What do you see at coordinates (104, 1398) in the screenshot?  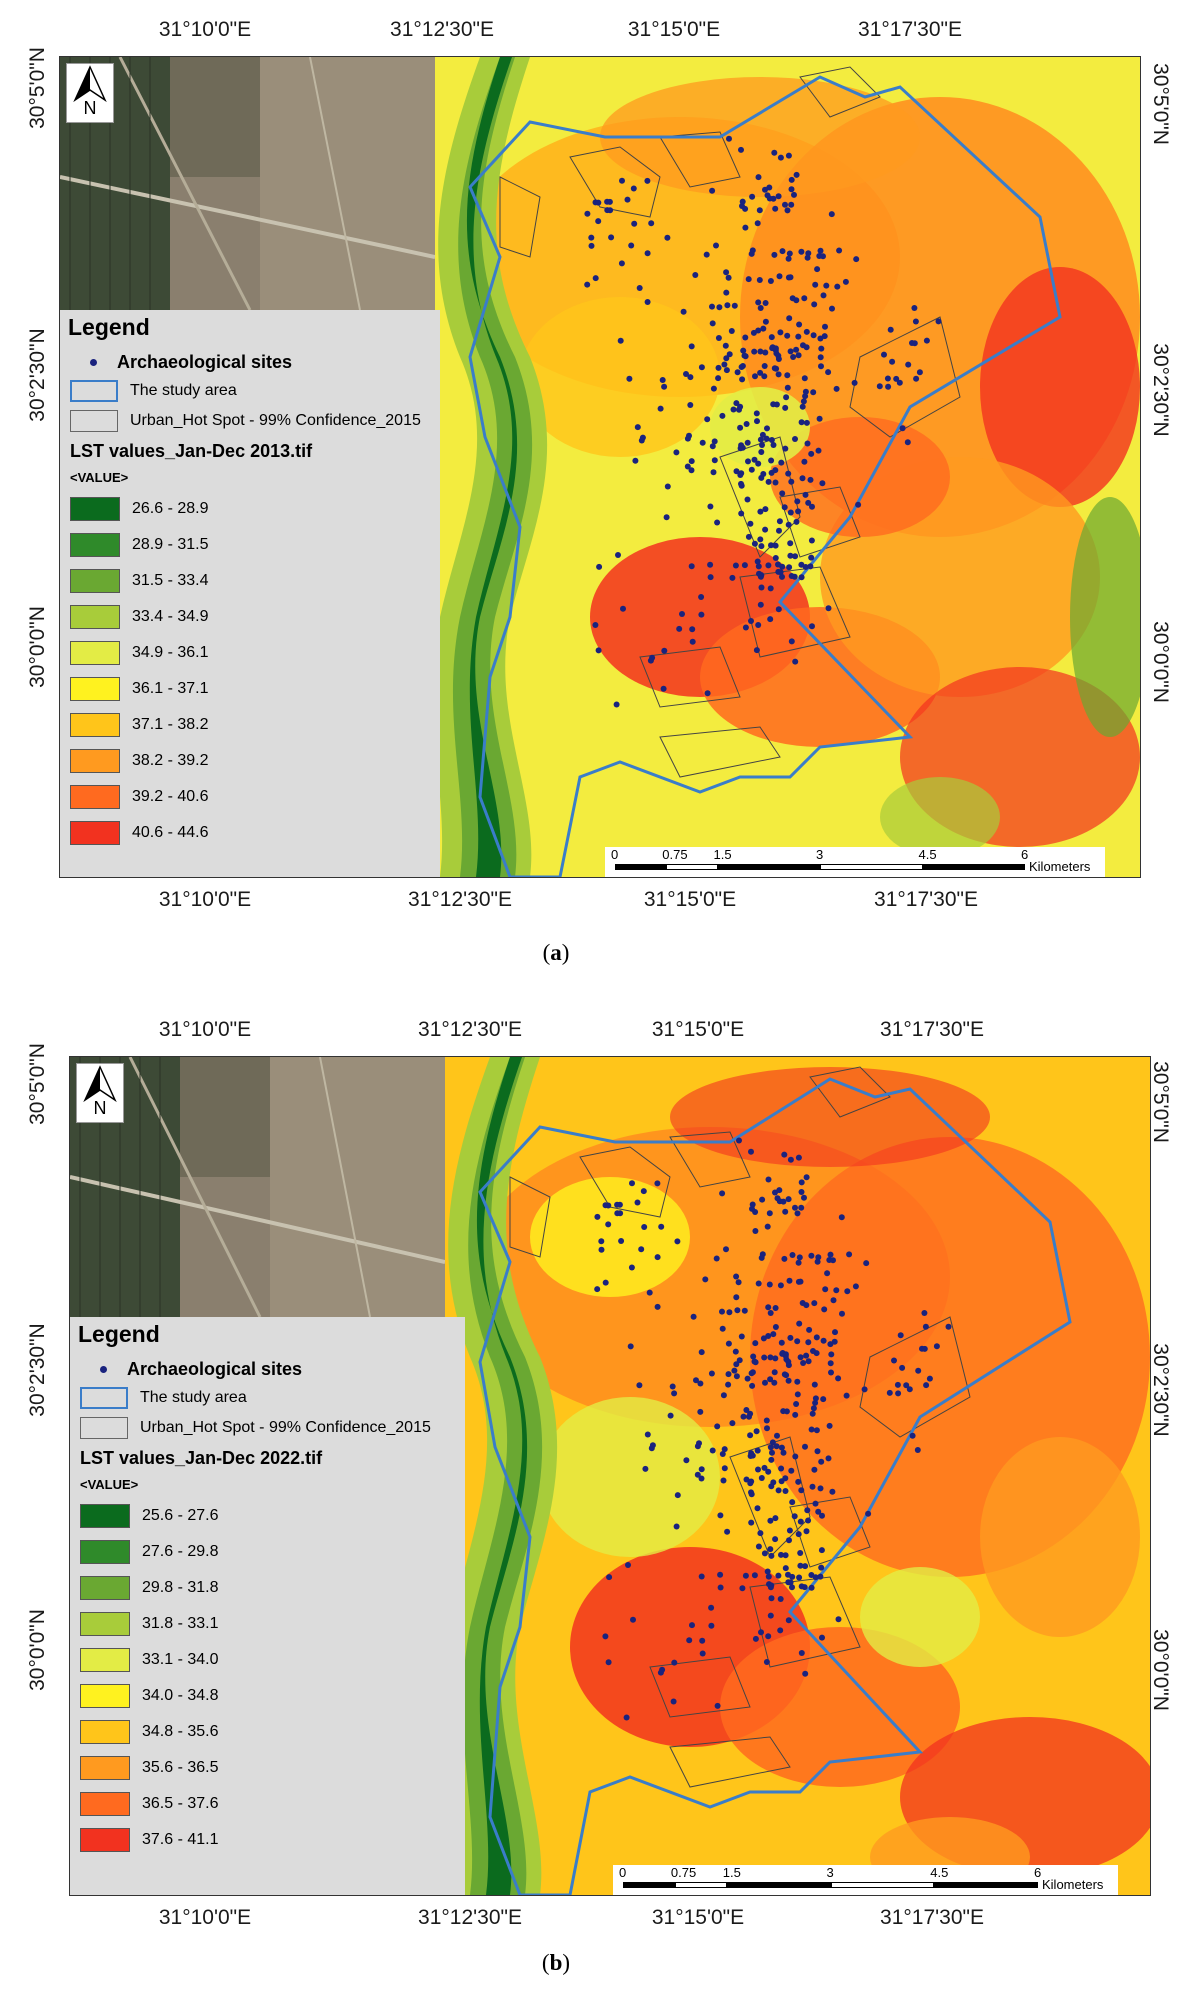 I see `study-area-swatch` at bounding box center [104, 1398].